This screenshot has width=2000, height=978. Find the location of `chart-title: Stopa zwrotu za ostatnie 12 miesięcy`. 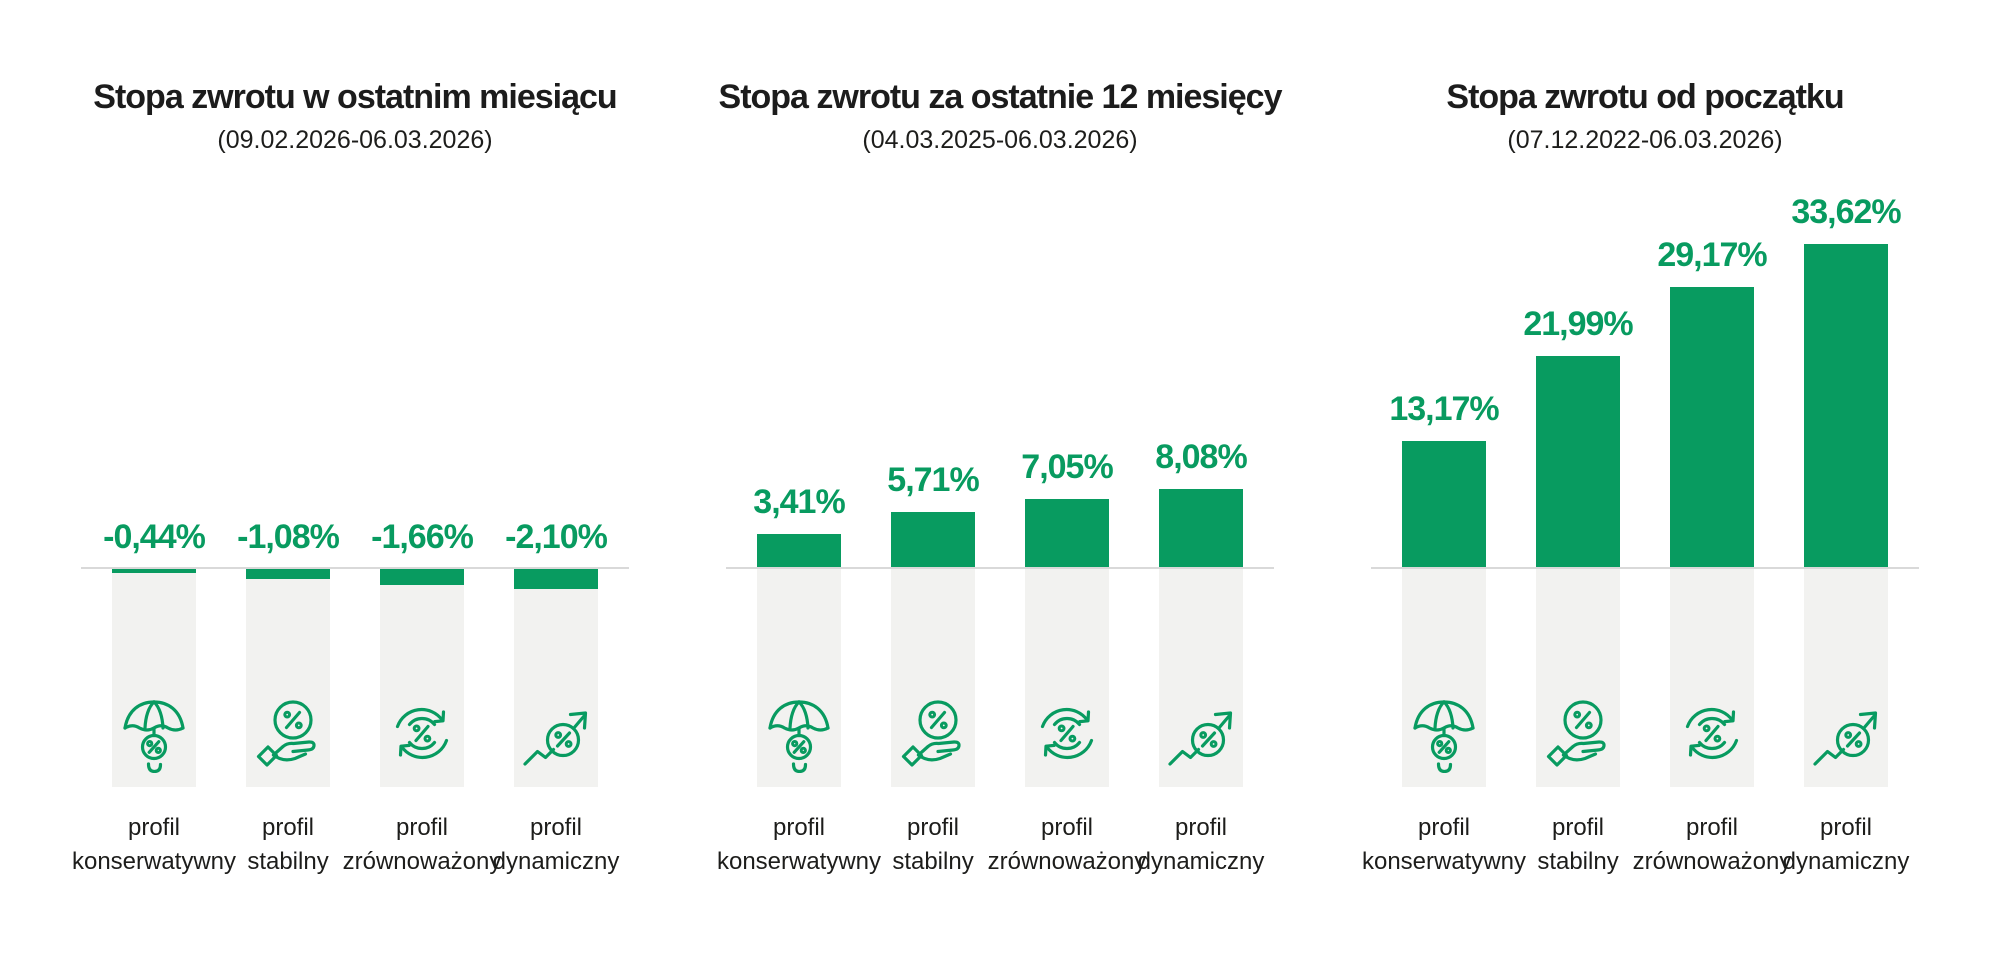

chart-title: Stopa zwrotu za ostatnie 12 miesięcy is located at coordinates (1000, 97).